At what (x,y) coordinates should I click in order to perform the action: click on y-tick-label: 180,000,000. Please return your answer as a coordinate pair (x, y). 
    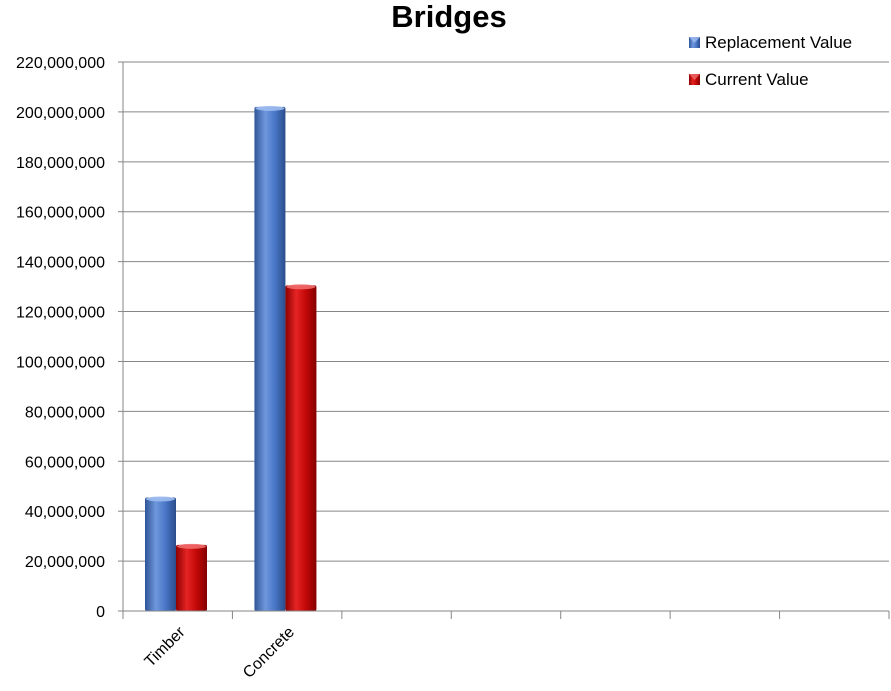
    Looking at the image, I should click on (60, 163).